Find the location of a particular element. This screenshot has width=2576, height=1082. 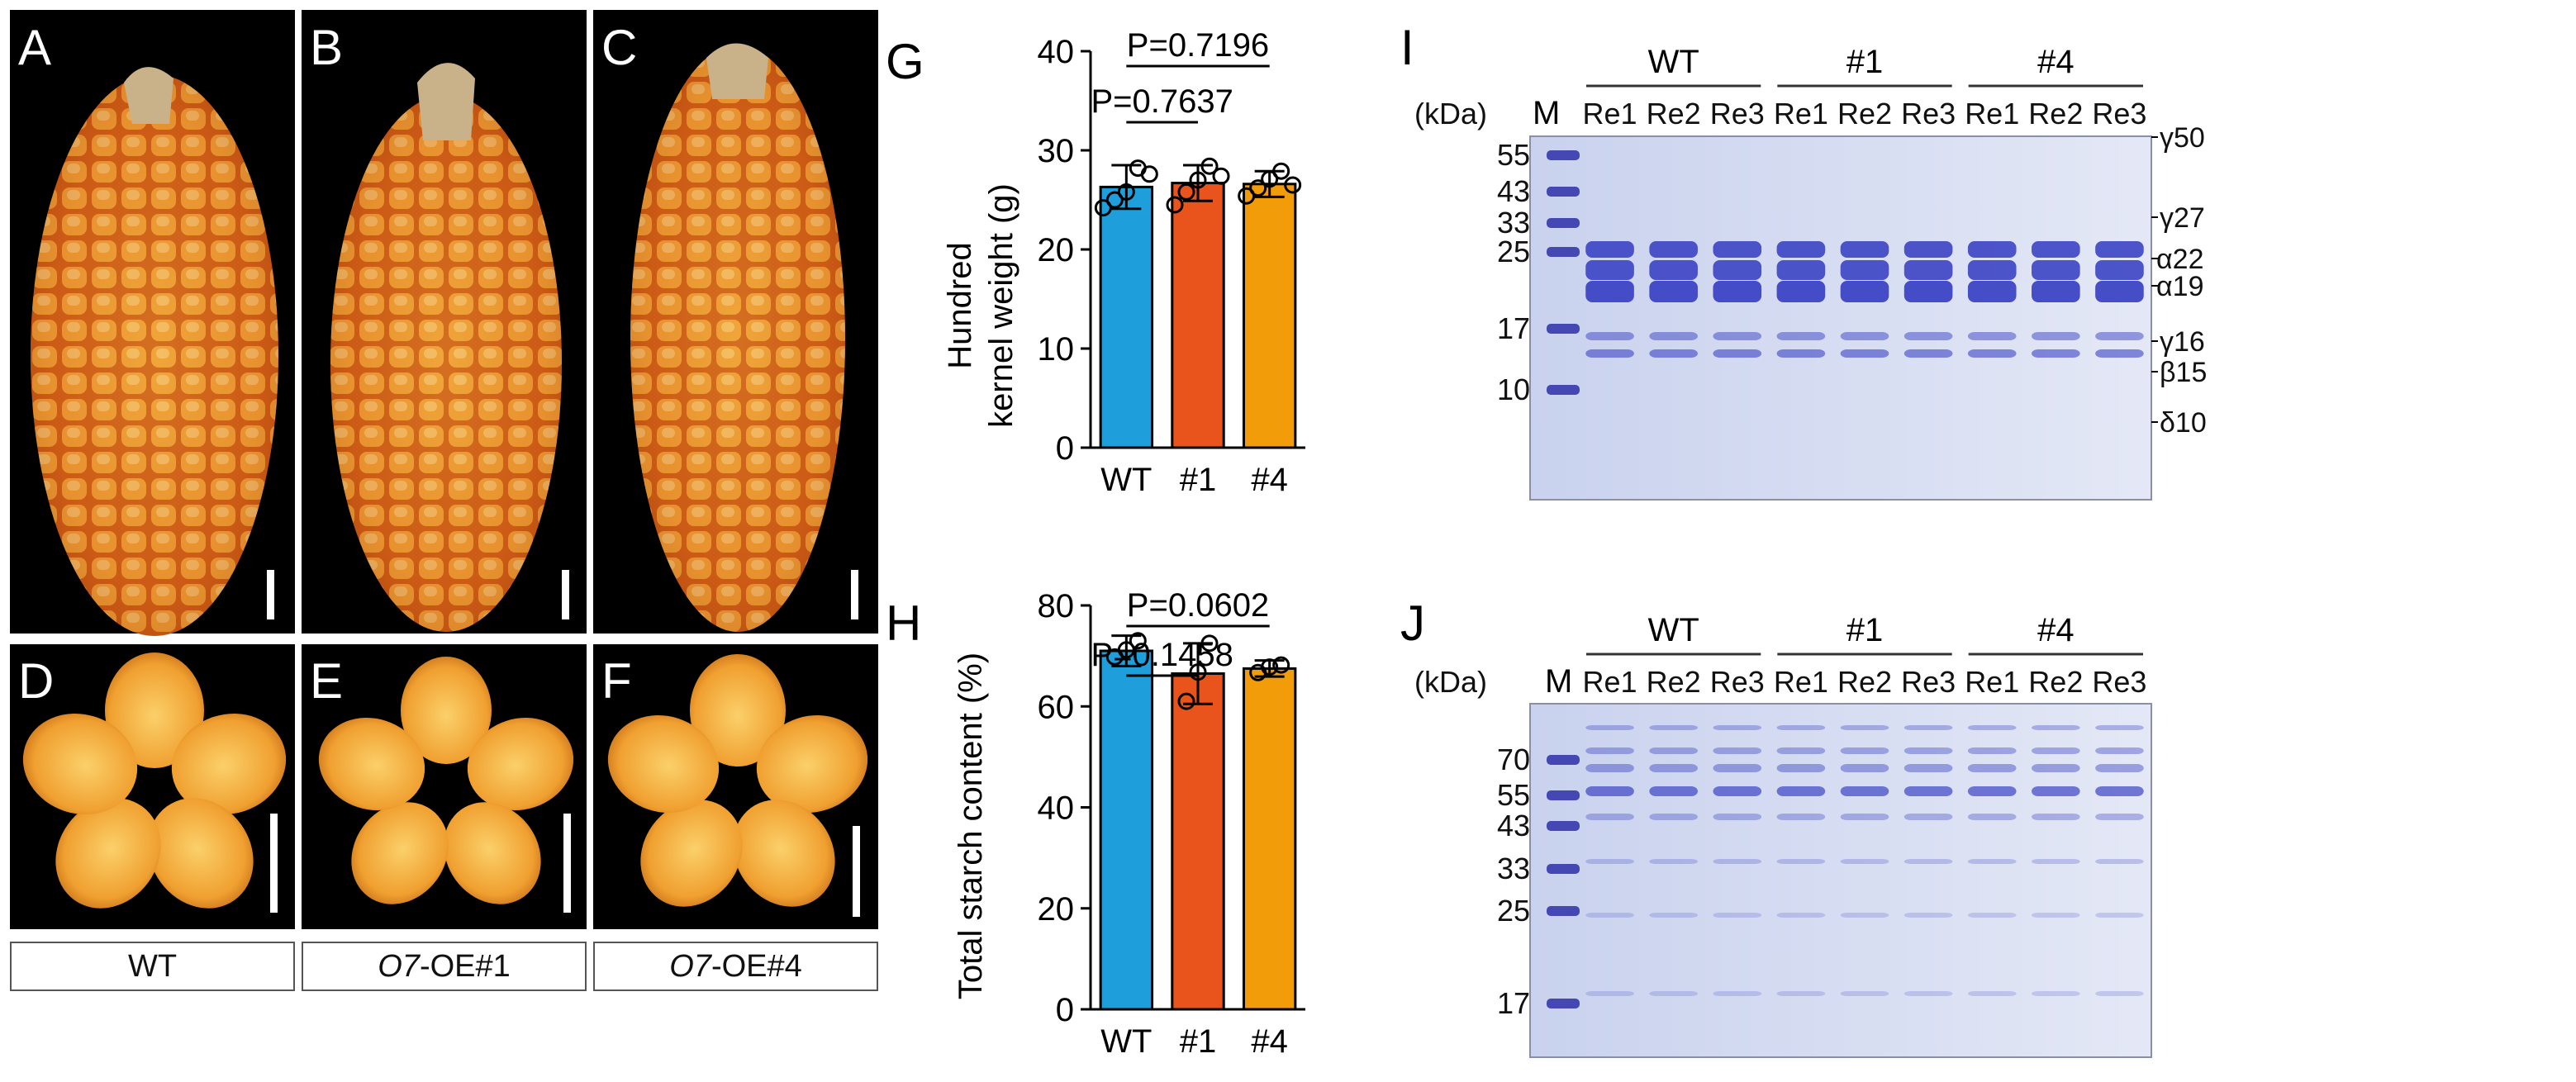

p-value-label: P=0.7196 is located at coordinates (1198, 45).